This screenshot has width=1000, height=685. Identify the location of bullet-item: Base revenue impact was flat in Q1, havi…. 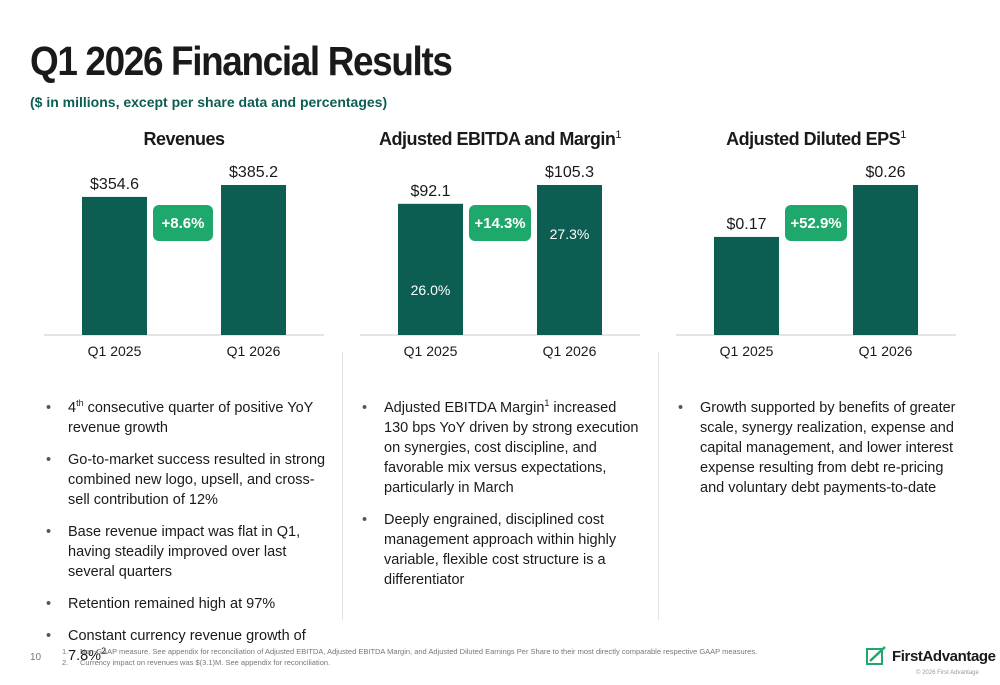
(191, 552).